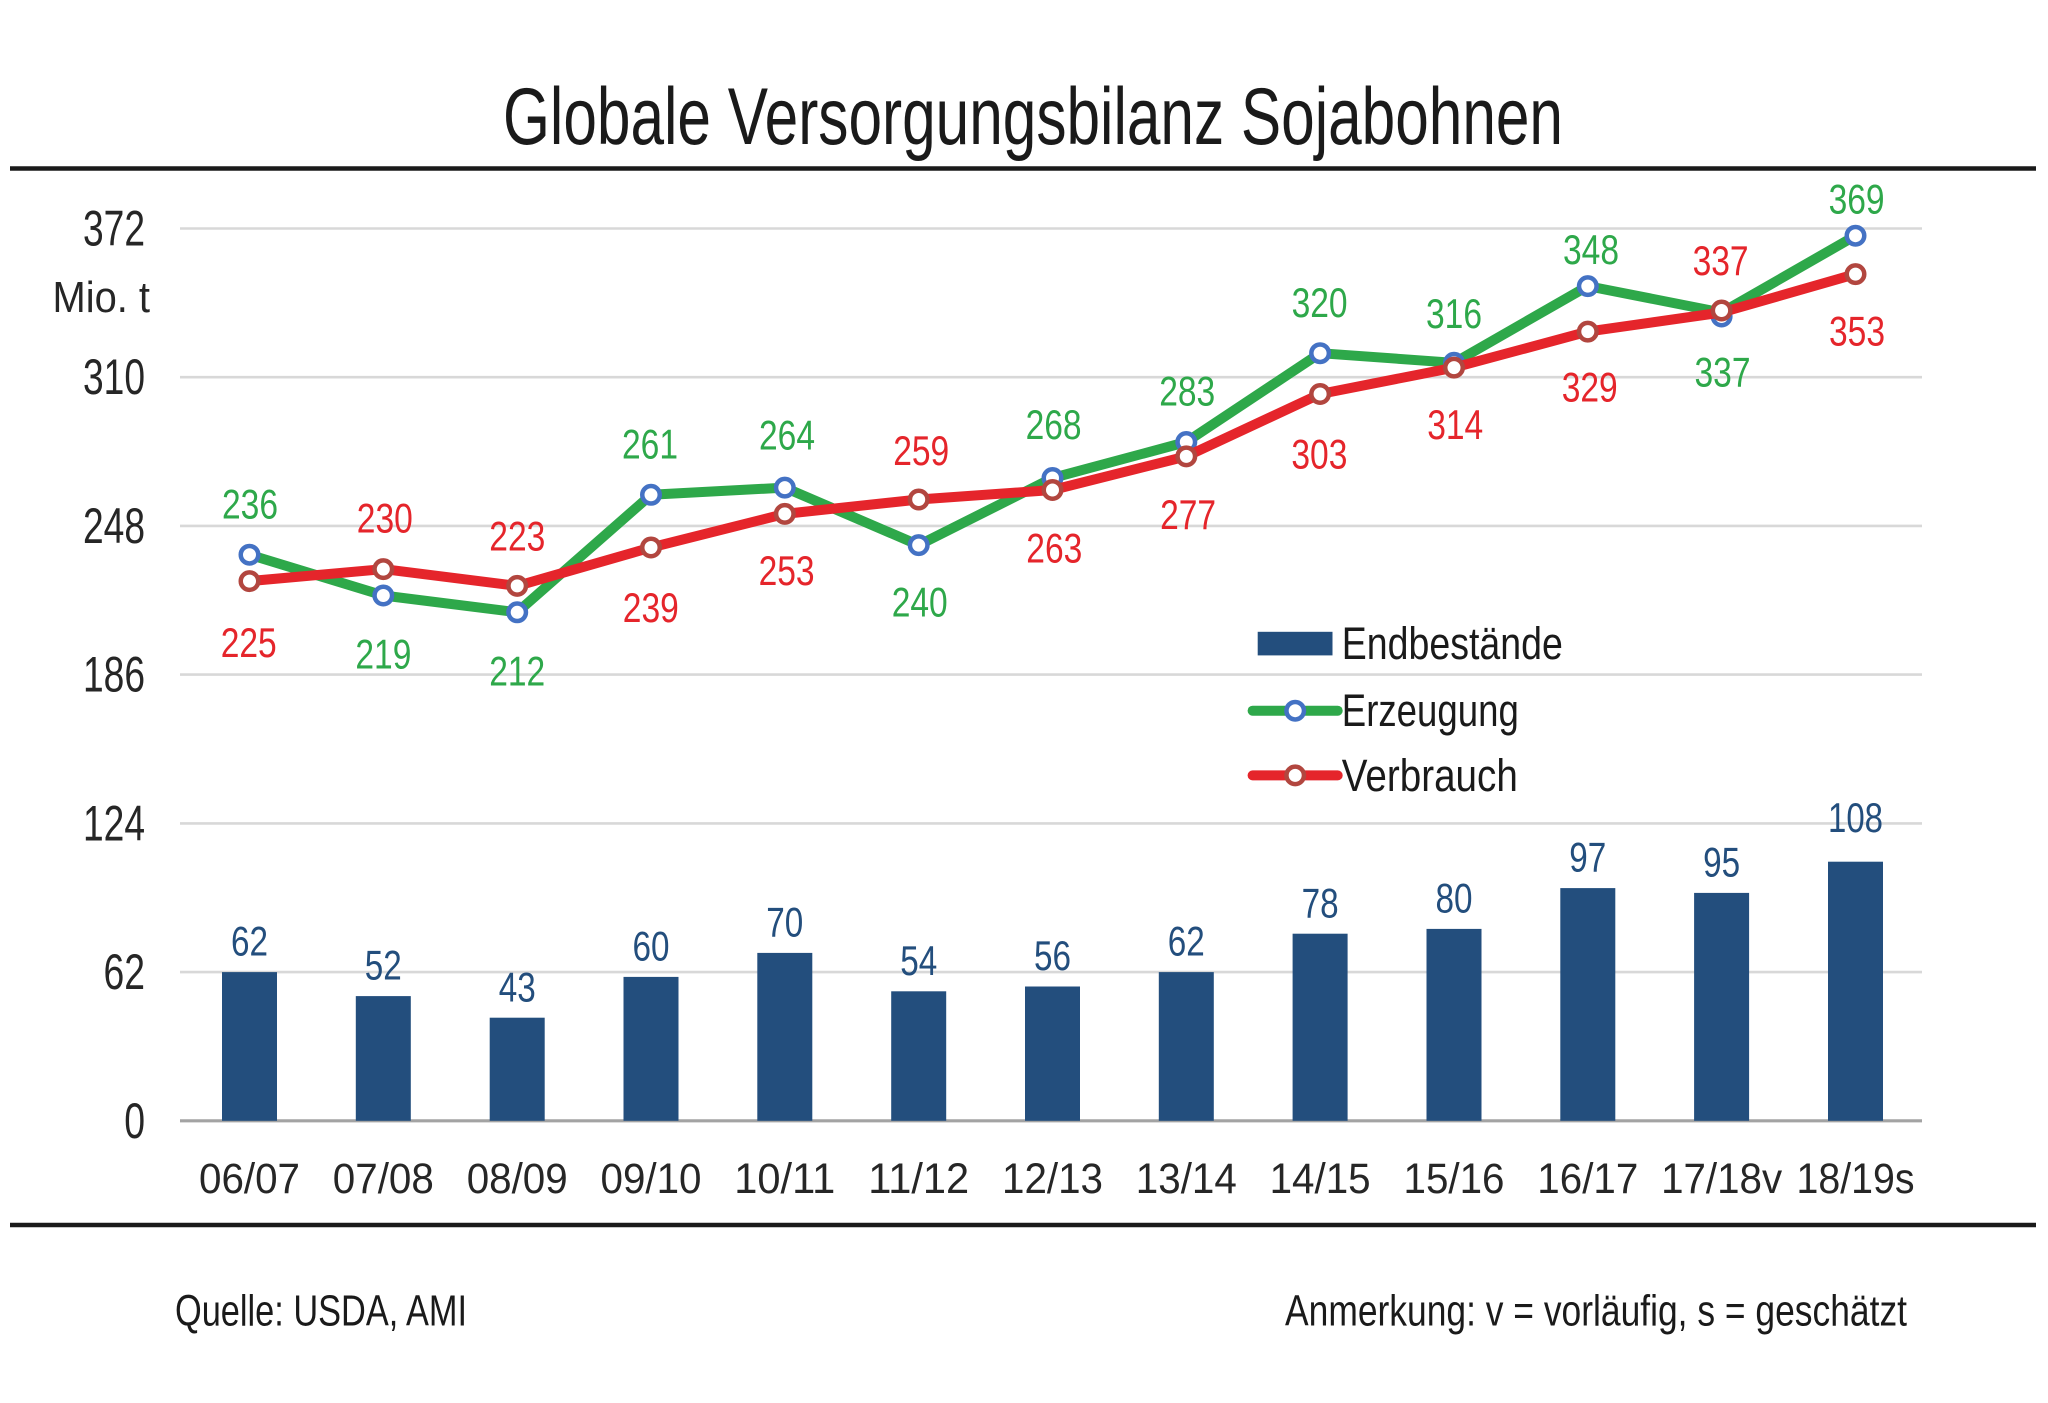  What do you see at coordinates (383, 1179) in the screenshot?
I see `svg-text: 07/08` at bounding box center [383, 1179].